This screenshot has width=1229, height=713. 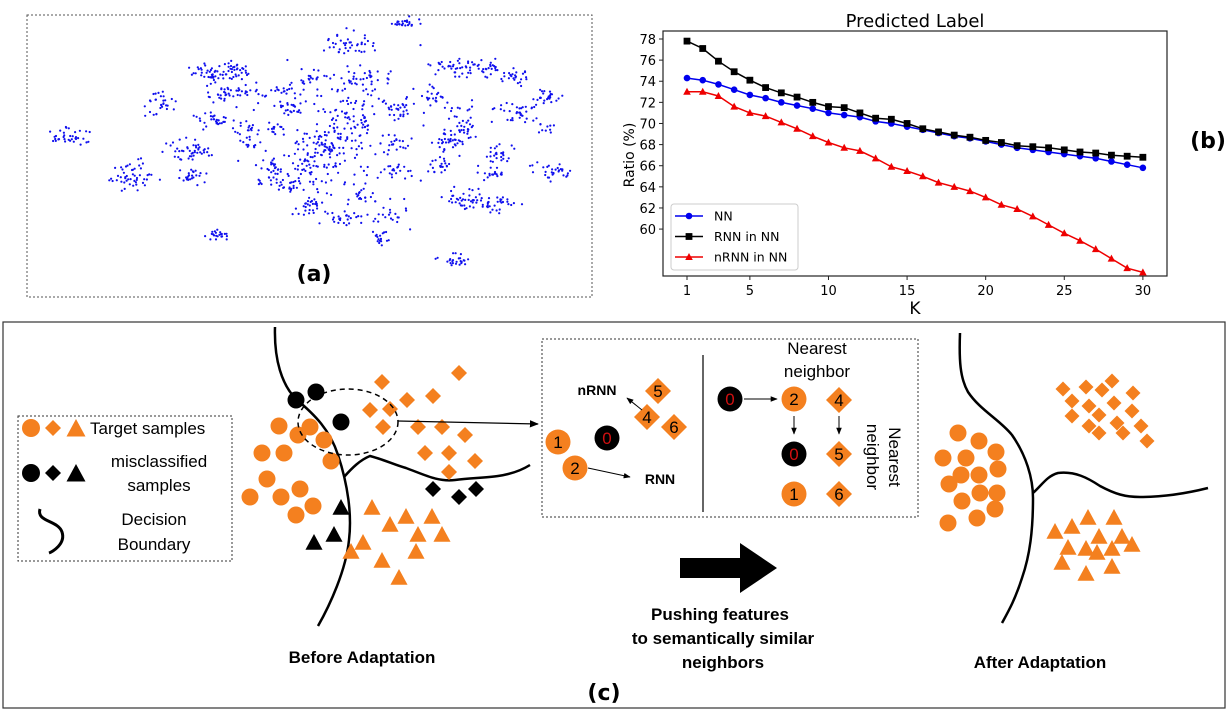 What do you see at coordinates (433, 396) in the screenshot?
I see `target-diamond` at bounding box center [433, 396].